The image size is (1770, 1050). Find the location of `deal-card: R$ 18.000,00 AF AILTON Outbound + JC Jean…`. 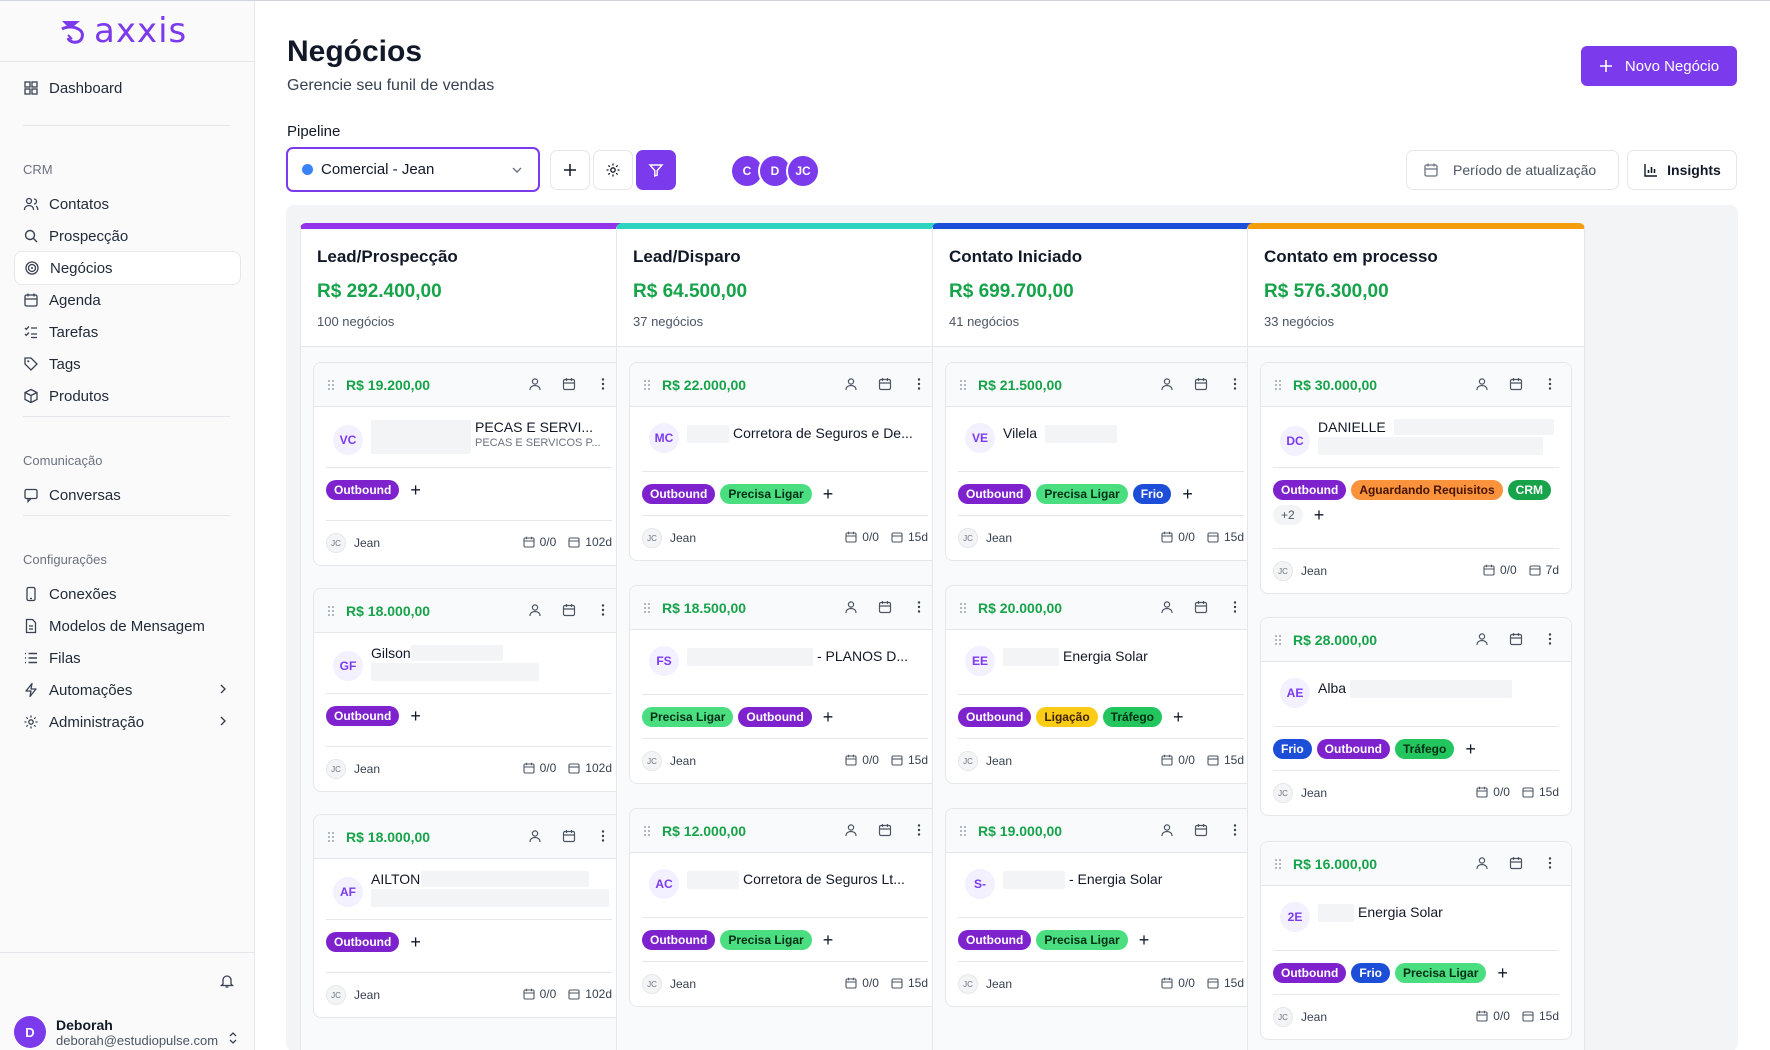

deal-card: R$ 18.000,00 AF AILTON Outbound + JC Jean… is located at coordinates (469, 916).